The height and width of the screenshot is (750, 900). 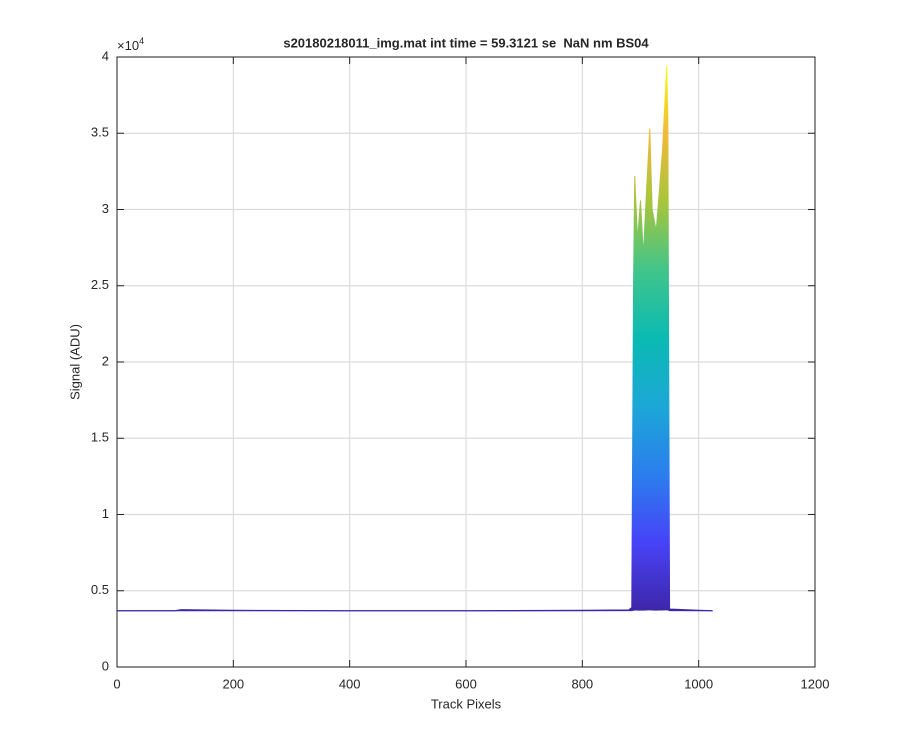 What do you see at coordinates (105, 360) in the screenshot?
I see `y-tick-label: 2` at bounding box center [105, 360].